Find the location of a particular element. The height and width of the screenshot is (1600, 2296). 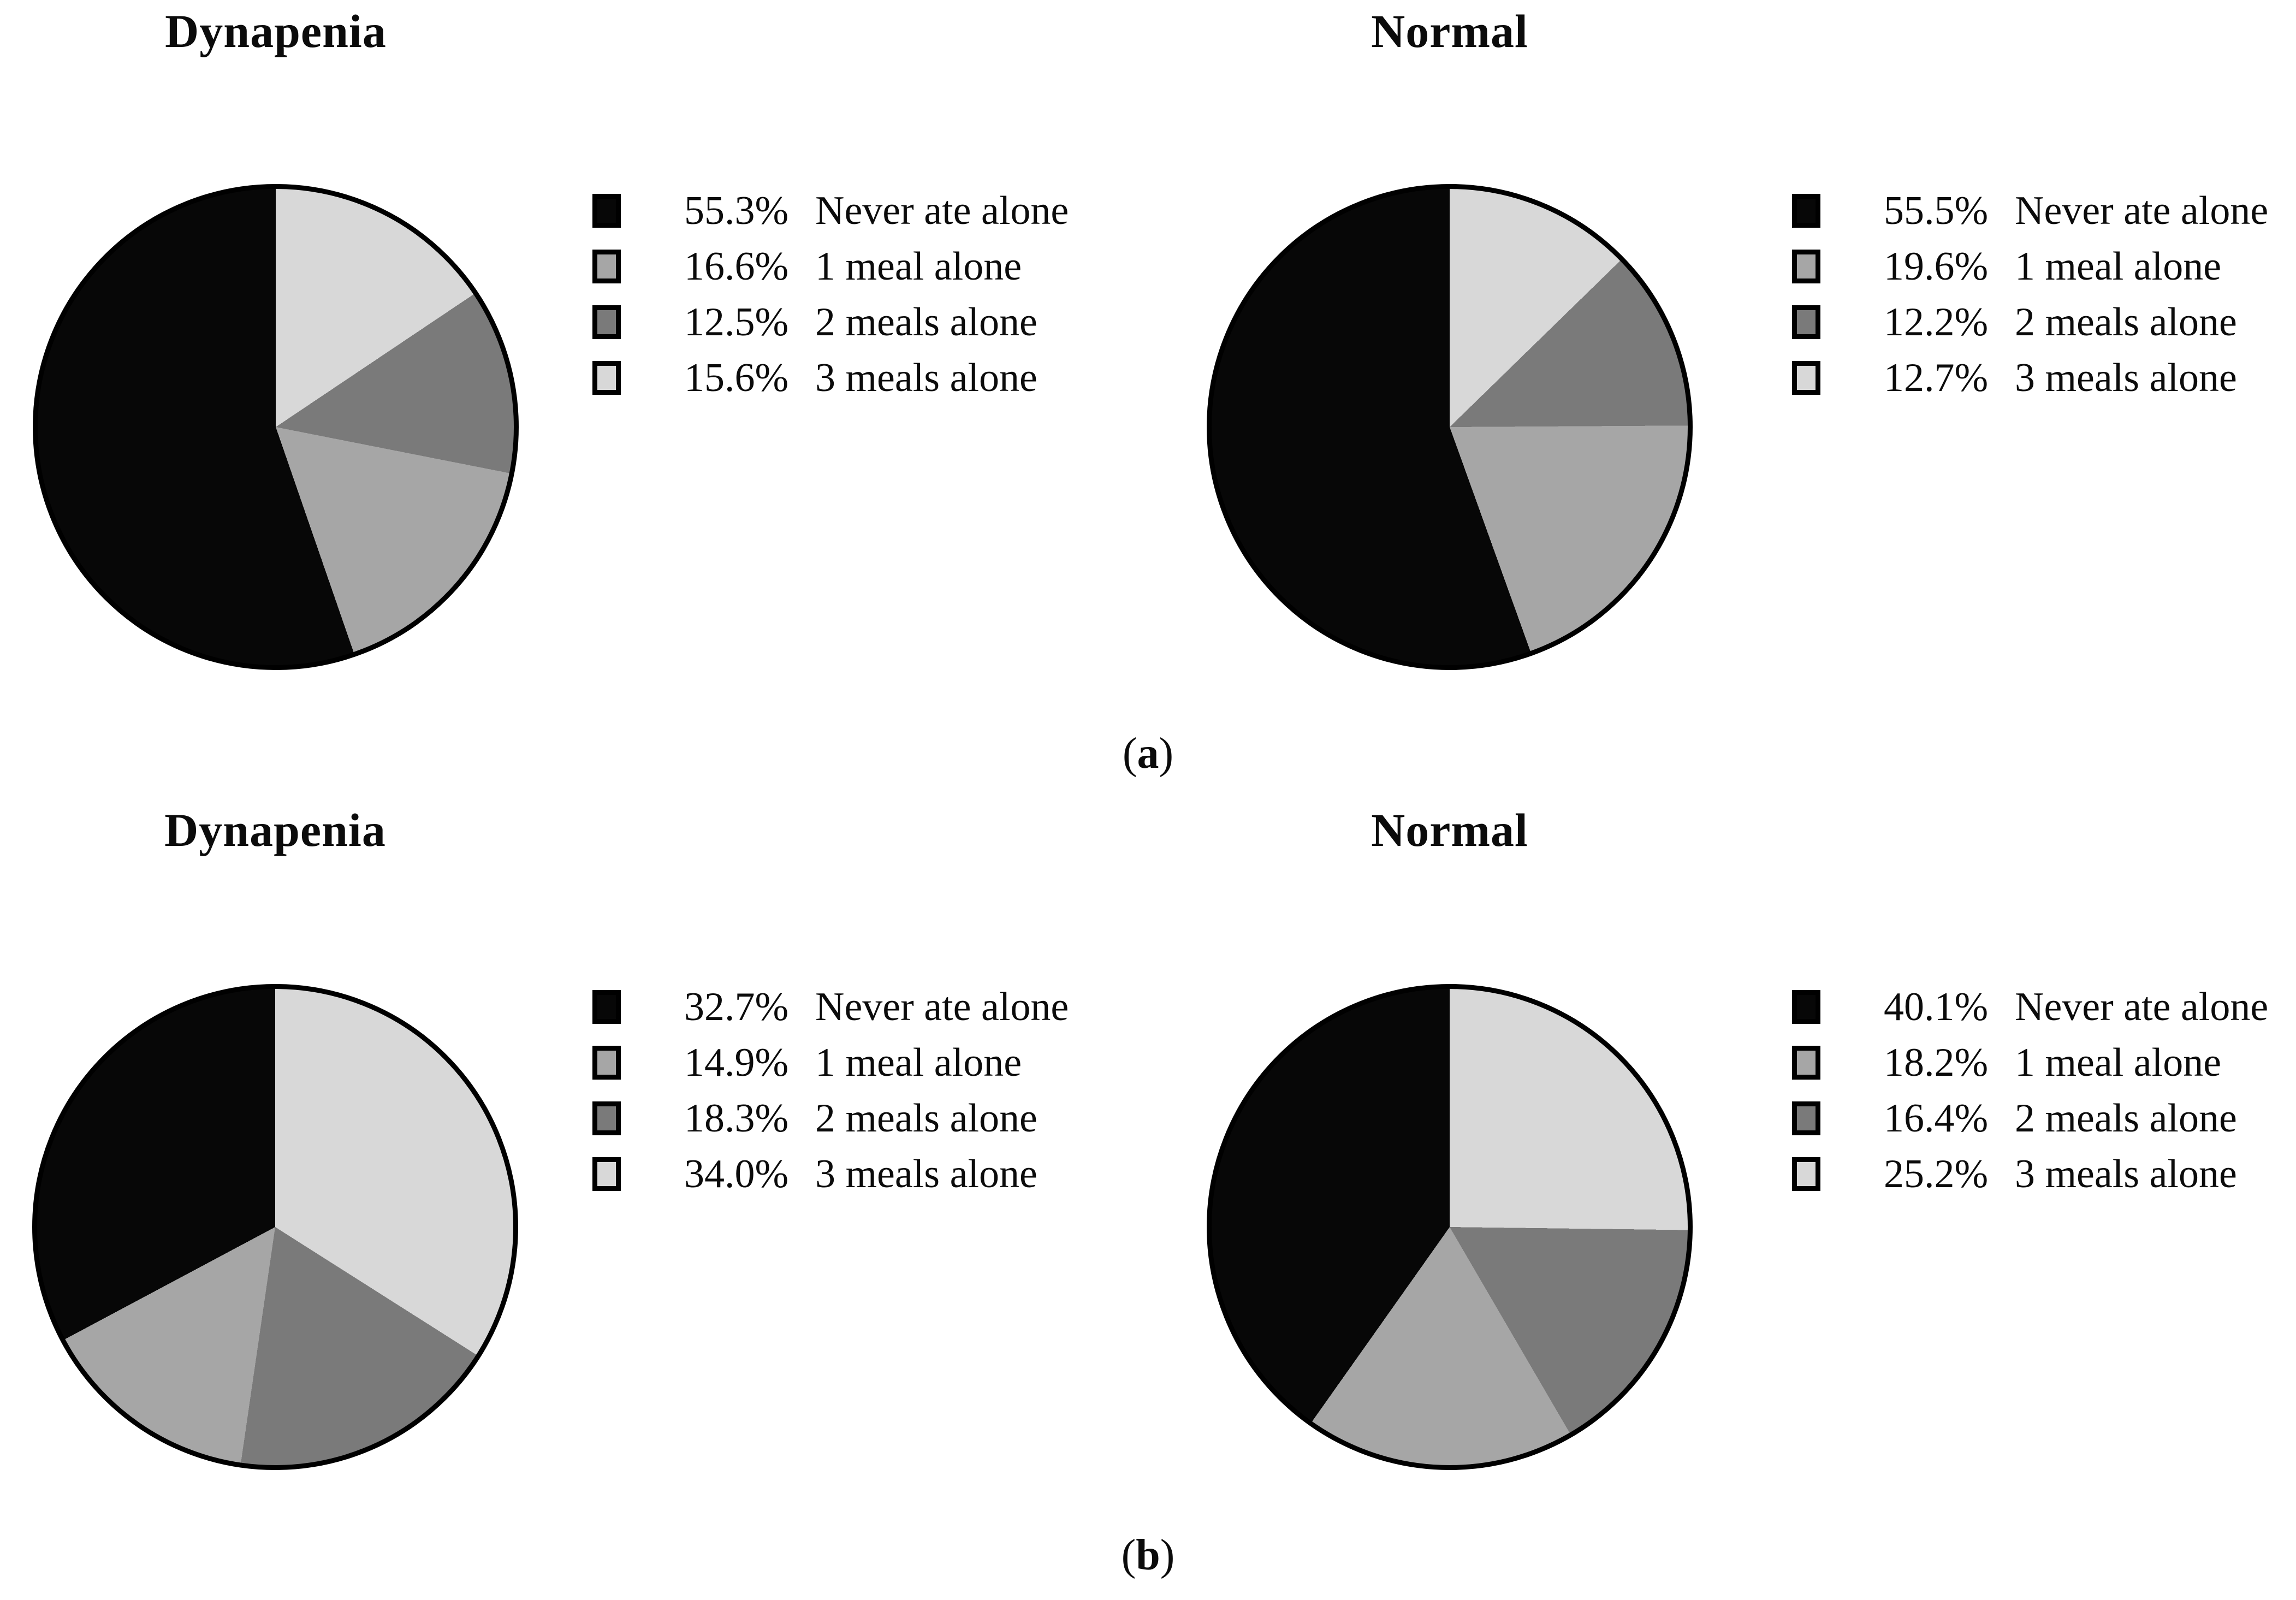

legend-item: 16.4% 2 meals alone is located at coordinates (2030, 1119).